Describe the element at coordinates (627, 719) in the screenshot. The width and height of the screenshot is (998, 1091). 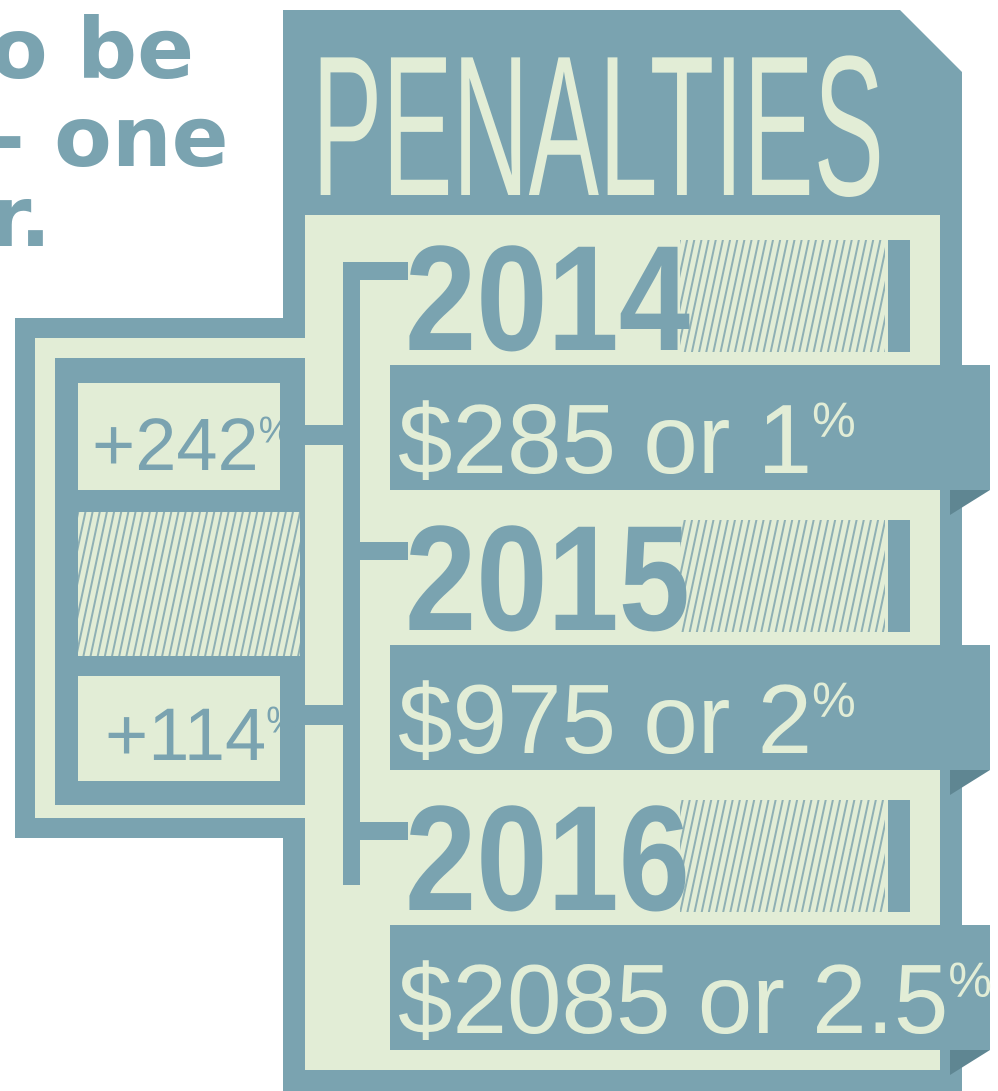
I see `penalty: $975 or 2%` at that location.